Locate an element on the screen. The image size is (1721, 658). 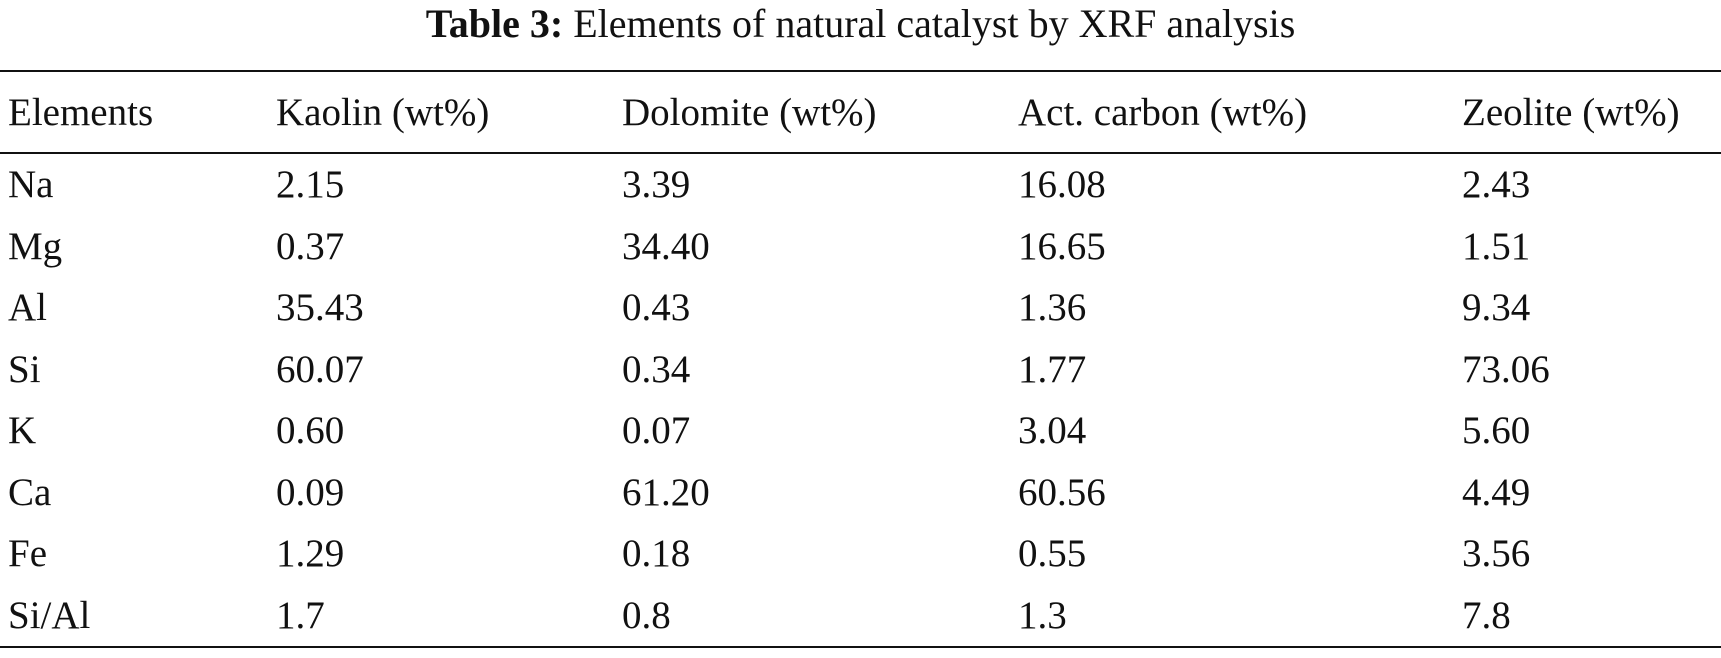
cell-kaolin: 0.09 is located at coordinates (310, 492).